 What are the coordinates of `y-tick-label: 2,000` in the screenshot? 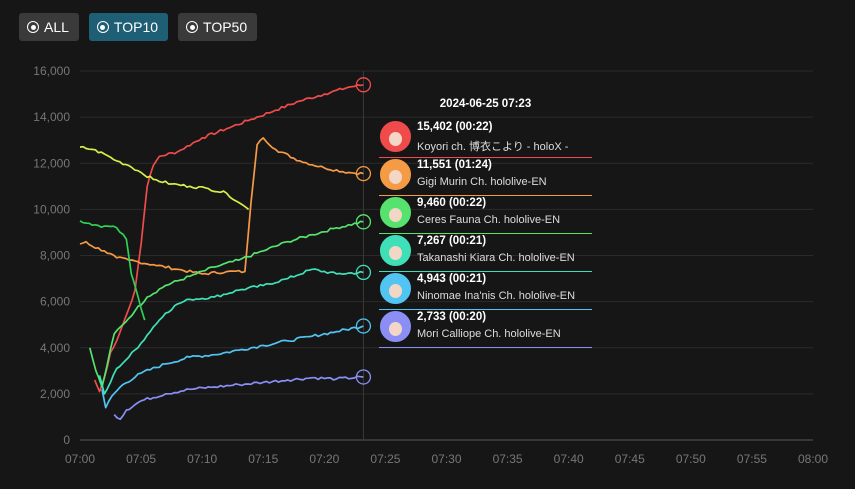 It's located at (55, 394).